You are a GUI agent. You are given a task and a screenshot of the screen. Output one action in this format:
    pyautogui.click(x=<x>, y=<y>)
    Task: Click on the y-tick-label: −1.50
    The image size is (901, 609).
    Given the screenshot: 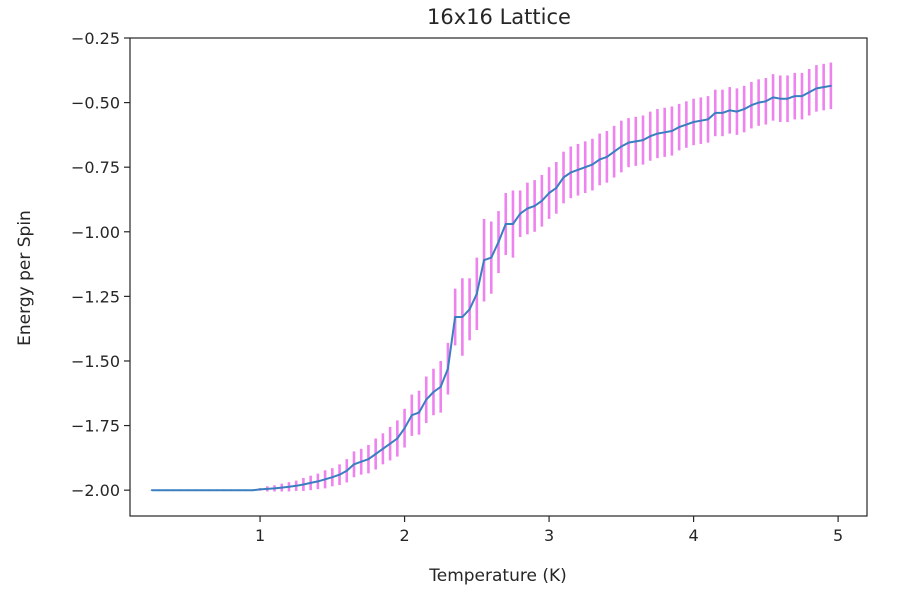 What is the action you would take?
    pyautogui.click(x=95, y=361)
    